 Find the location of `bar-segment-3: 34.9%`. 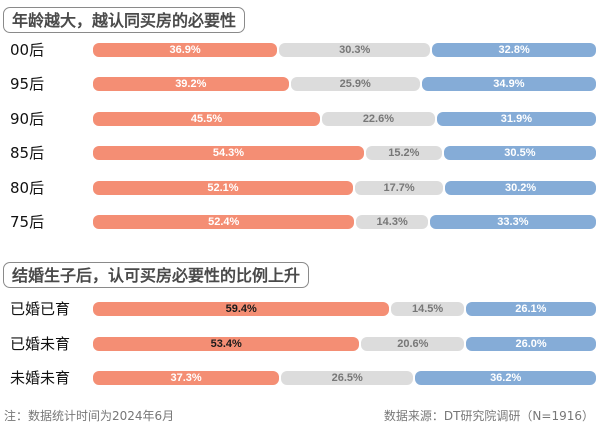

bar-segment-3: 34.9% is located at coordinates (508, 84).